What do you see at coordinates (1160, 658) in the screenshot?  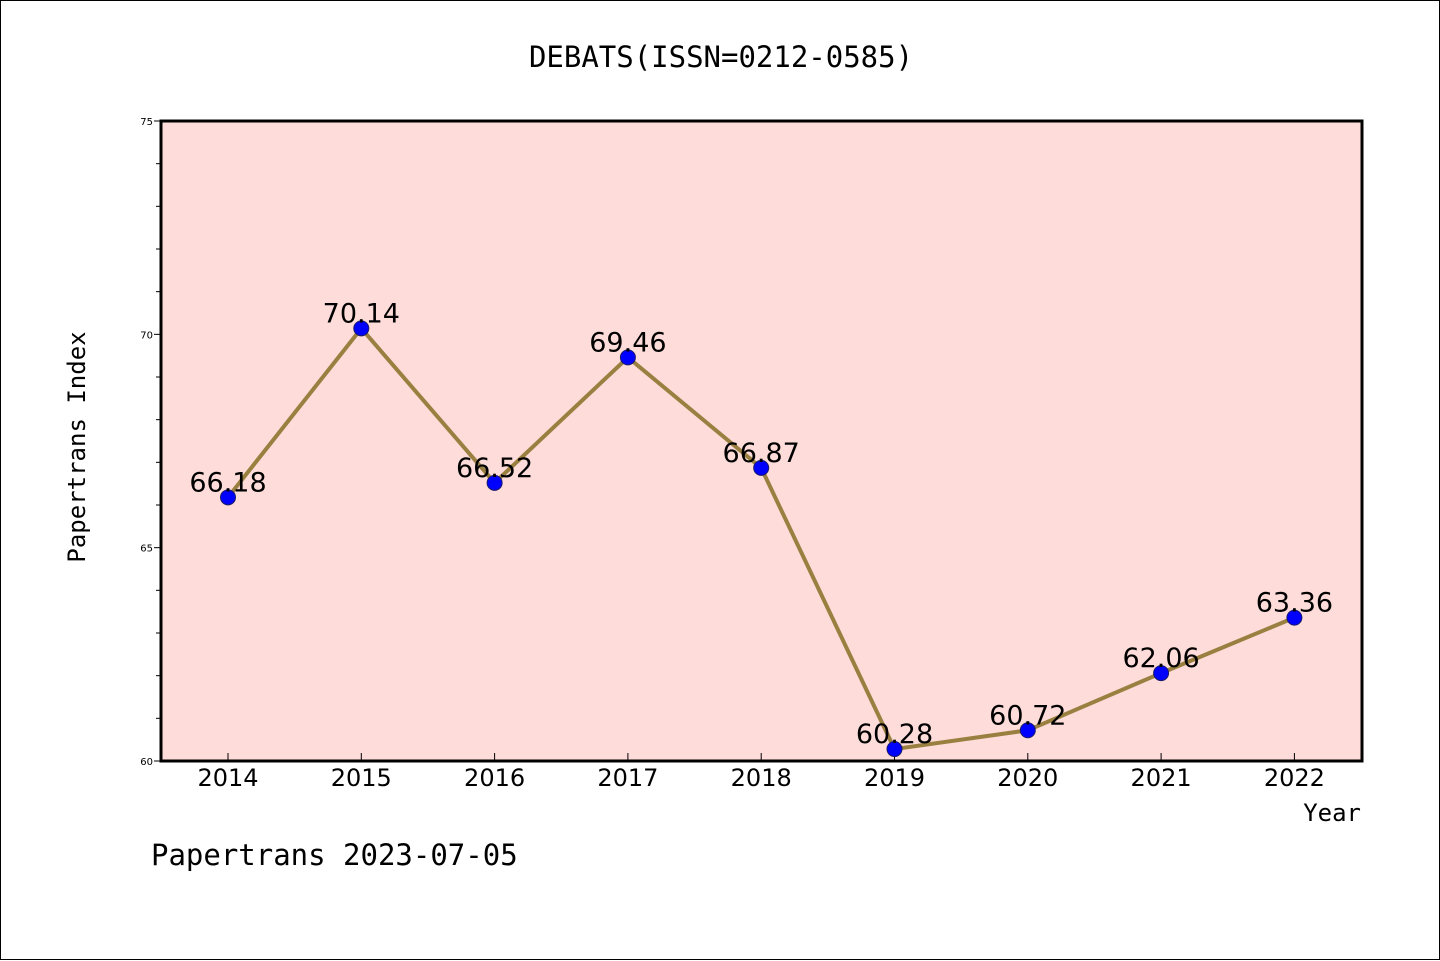 I see `data-label: 62.06` at bounding box center [1160, 658].